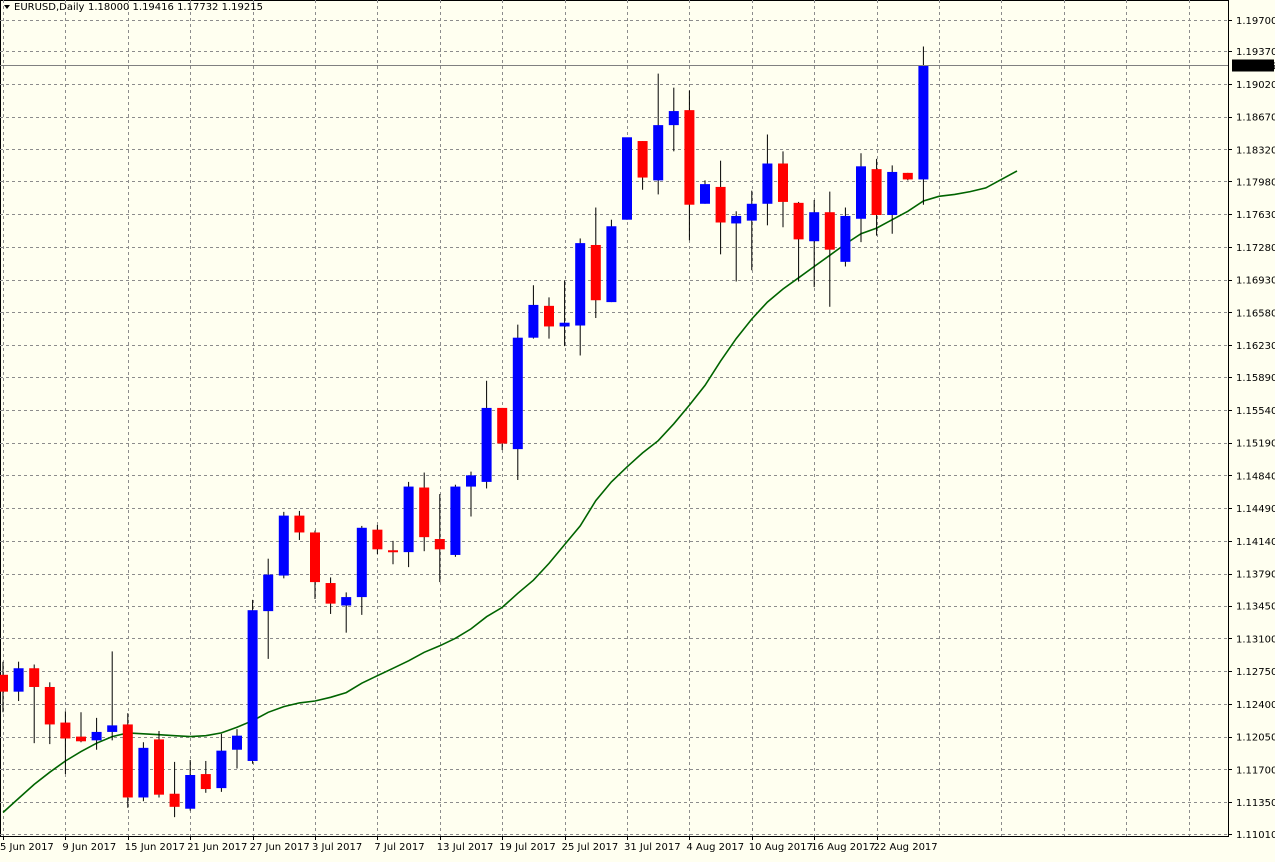  I want to click on x-tick-label: 21 Jun 2017, so click(217, 847).